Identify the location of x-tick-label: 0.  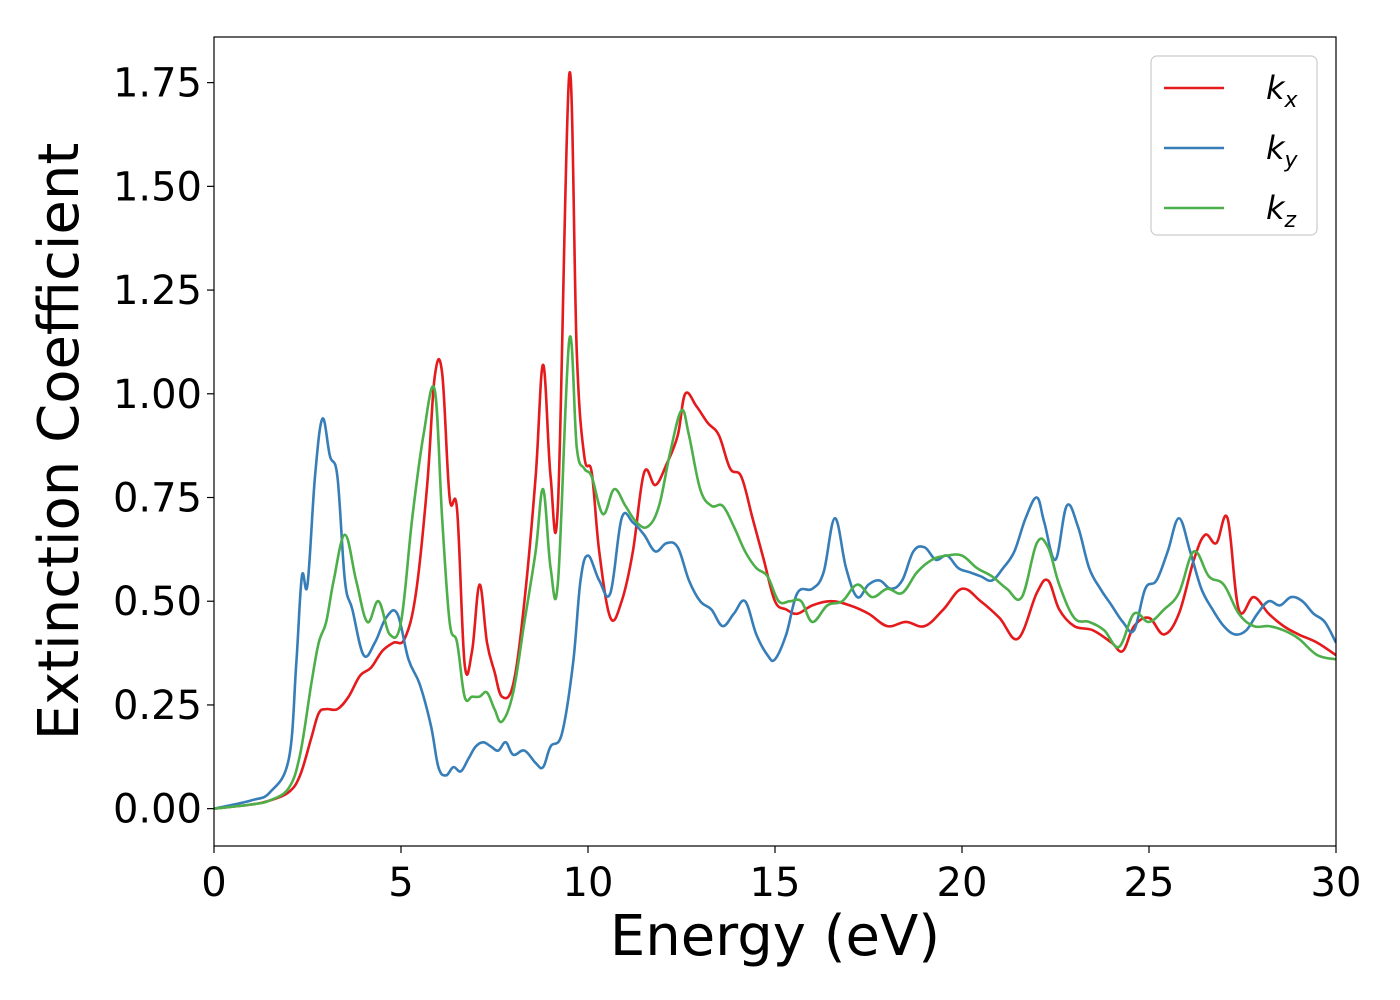
(213, 883).